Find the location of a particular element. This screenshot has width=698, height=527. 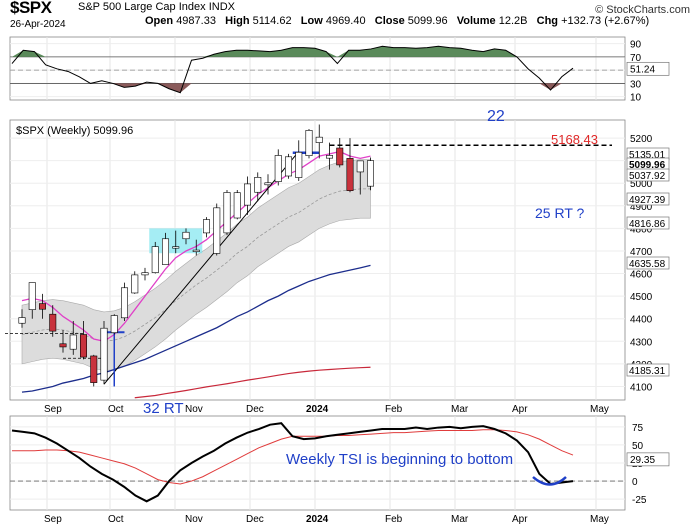

price-value-tag-text: 4635.58 is located at coordinates (647, 264).